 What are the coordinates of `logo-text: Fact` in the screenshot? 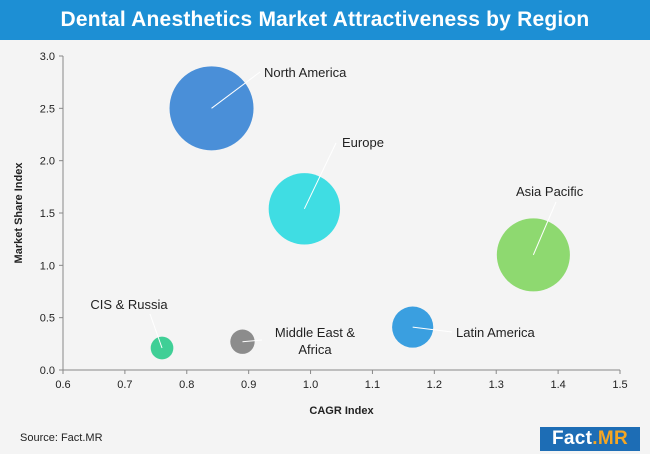 It's located at (572, 438).